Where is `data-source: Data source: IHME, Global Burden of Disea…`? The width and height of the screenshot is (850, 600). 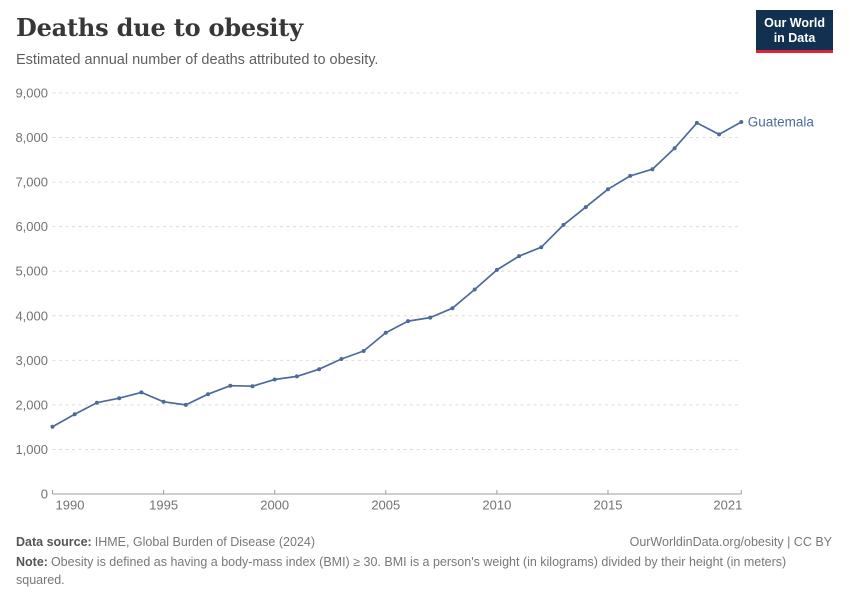
data-source: Data source: IHME, Global Burden of Disea… is located at coordinates (165, 542).